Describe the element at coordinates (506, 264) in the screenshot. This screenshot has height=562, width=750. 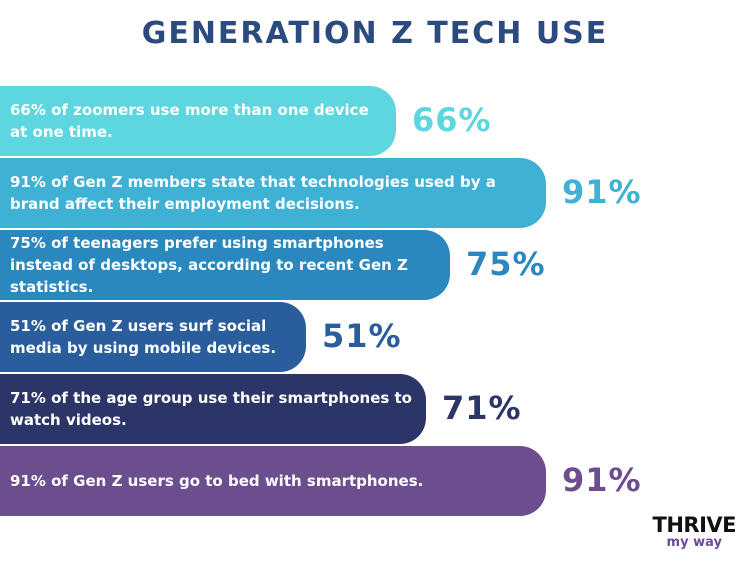
I see `bar-value-label-3: 75%` at that location.